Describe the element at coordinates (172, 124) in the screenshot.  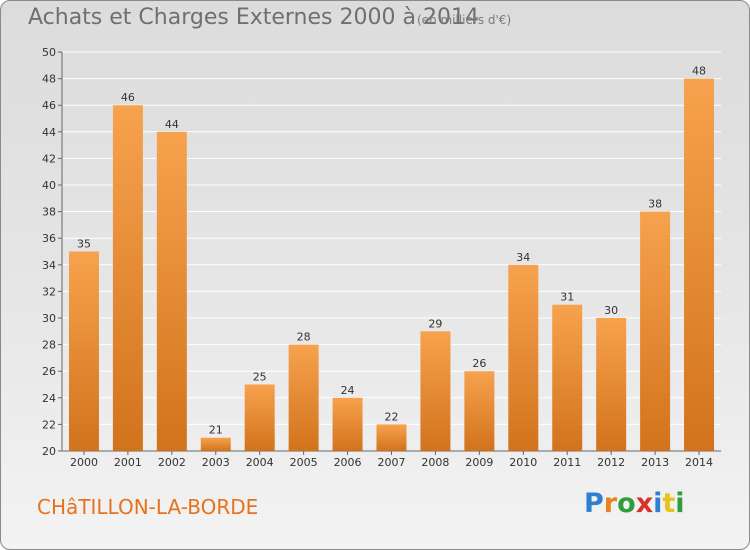
I see `bar-value-label: 44` at that location.